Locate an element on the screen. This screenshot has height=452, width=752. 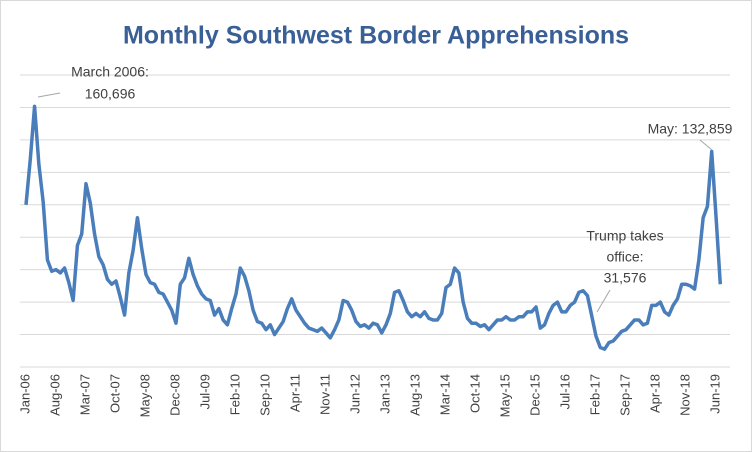
x-tick-label: Jan-13 is located at coordinates (384, 394).